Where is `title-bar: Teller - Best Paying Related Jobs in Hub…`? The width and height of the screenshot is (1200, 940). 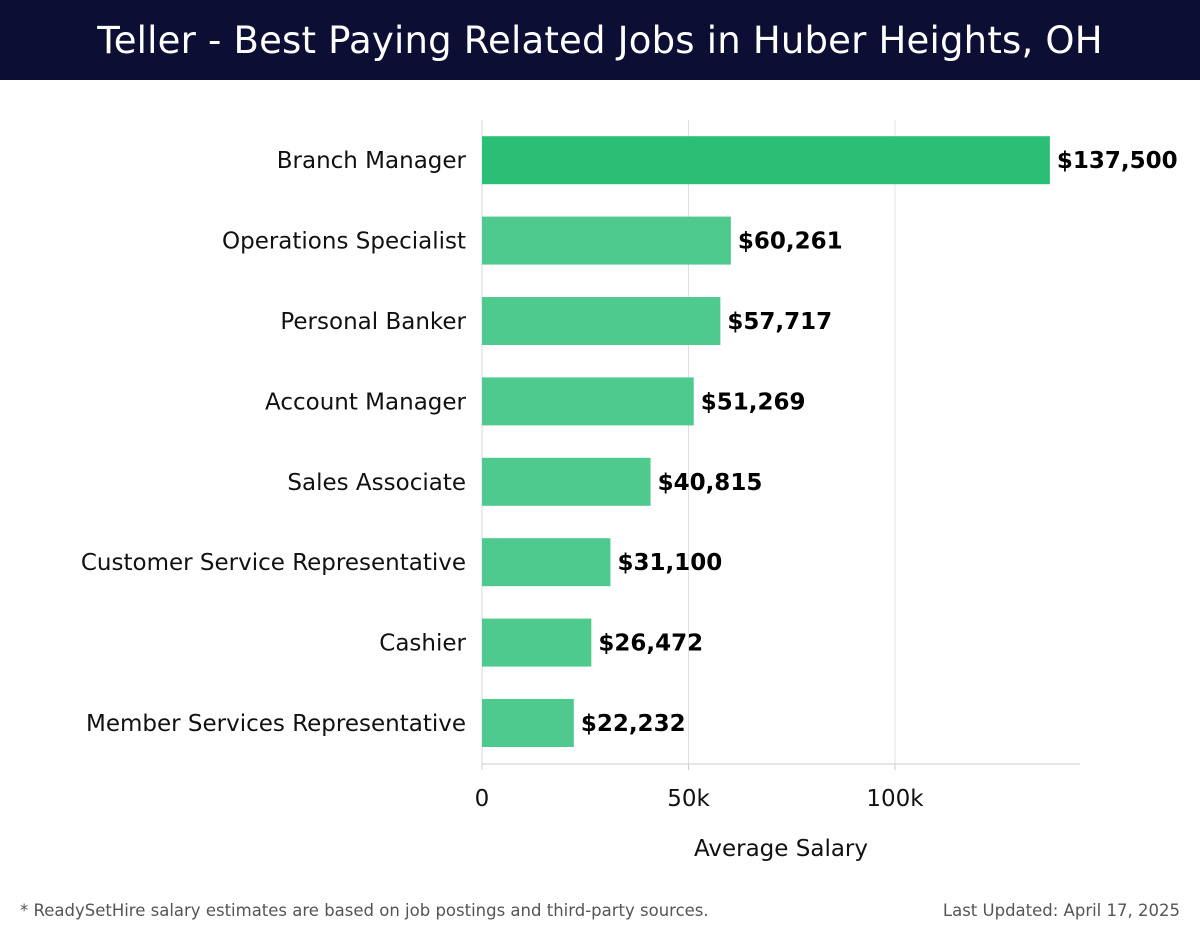
title-bar: Teller - Best Paying Related Jobs in Hub… is located at coordinates (600, 40).